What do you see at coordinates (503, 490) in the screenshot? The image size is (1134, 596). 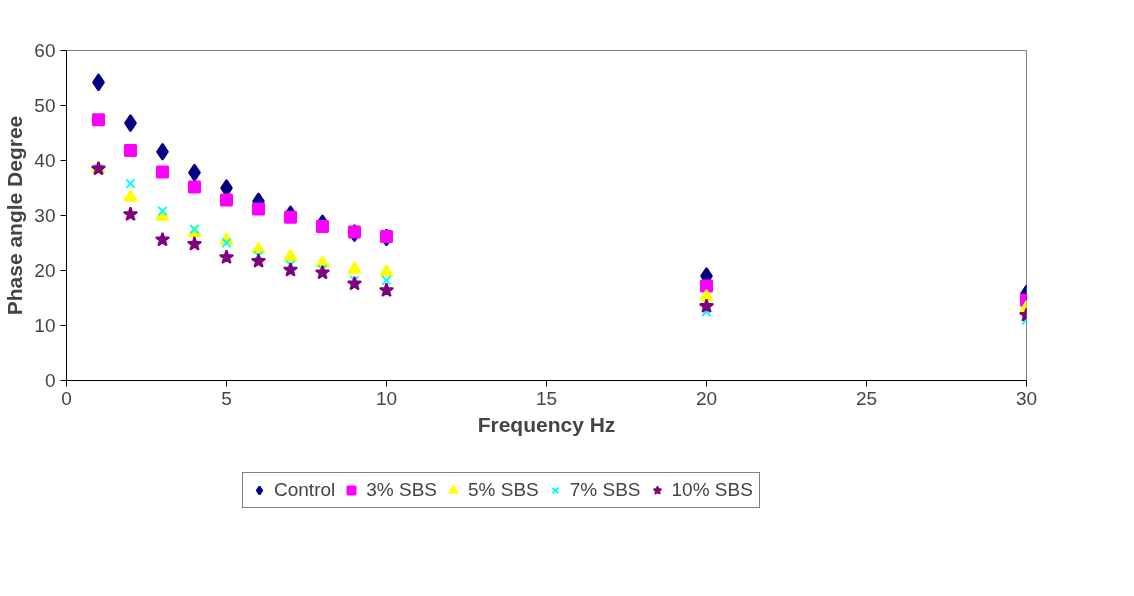 I see `legend-label: 5% SBS` at bounding box center [503, 490].